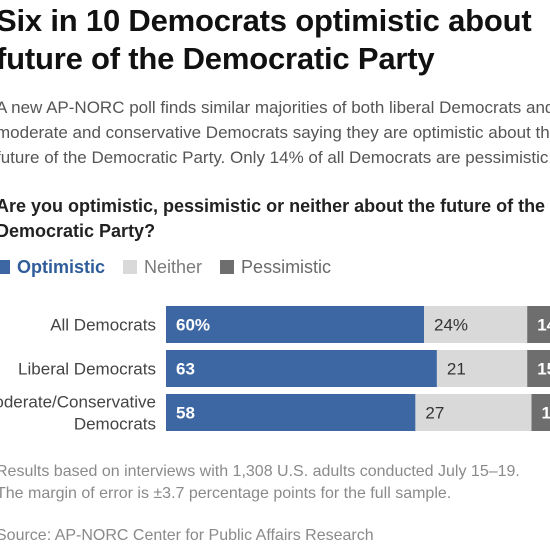 This screenshot has height=550, width=550. I want to click on data-label-pessimistic-all-democrats: 14%, so click(543, 325).